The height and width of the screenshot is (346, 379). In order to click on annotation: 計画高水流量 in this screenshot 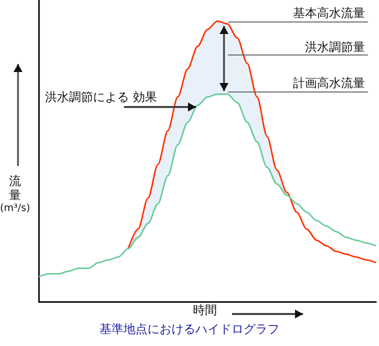, I will do `click(329, 83)`.